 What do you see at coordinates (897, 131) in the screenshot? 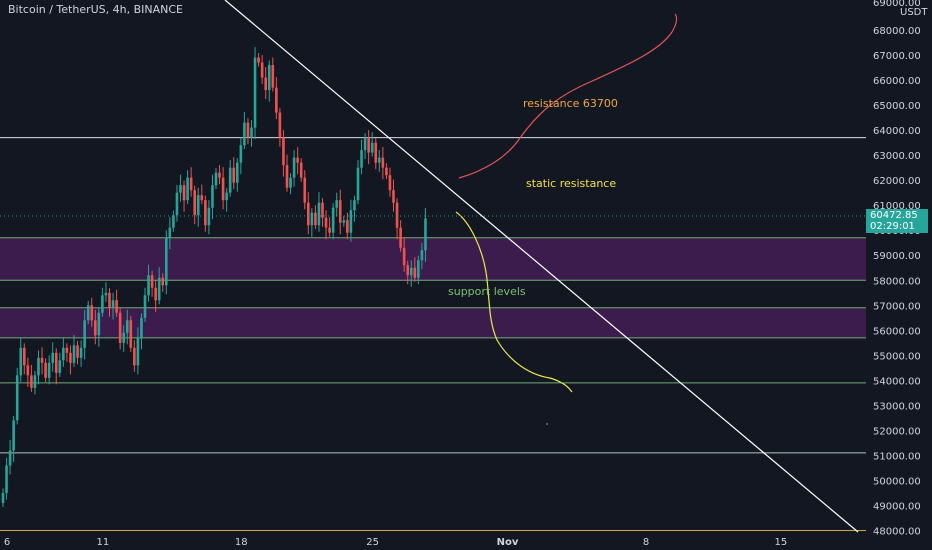
I see `price-axis-label: 64000.00` at bounding box center [897, 131].